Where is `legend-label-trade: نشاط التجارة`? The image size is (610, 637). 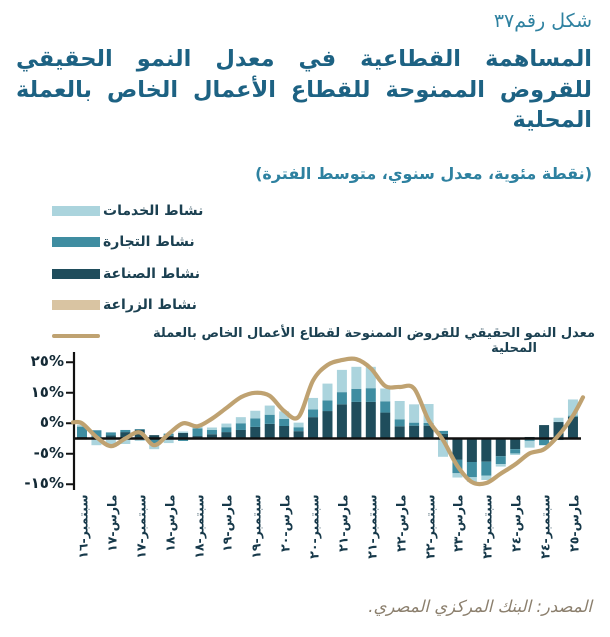 legend-label-trade: نشاط التجارة is located at coordinates (149, 242).